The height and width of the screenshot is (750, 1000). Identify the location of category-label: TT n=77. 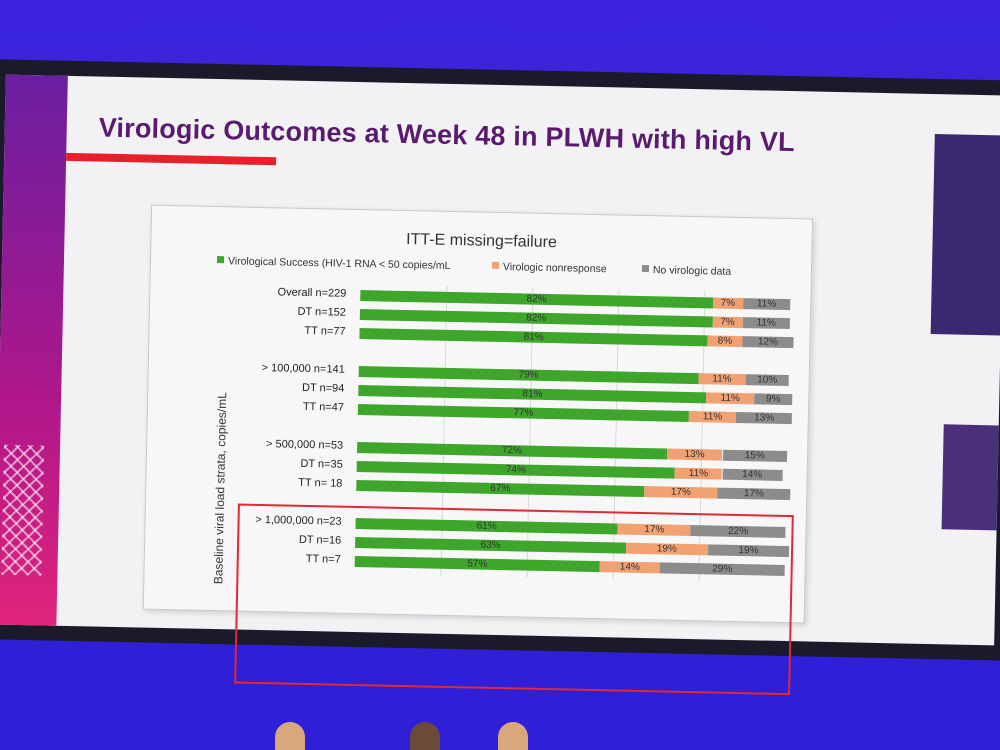
(325, 331).